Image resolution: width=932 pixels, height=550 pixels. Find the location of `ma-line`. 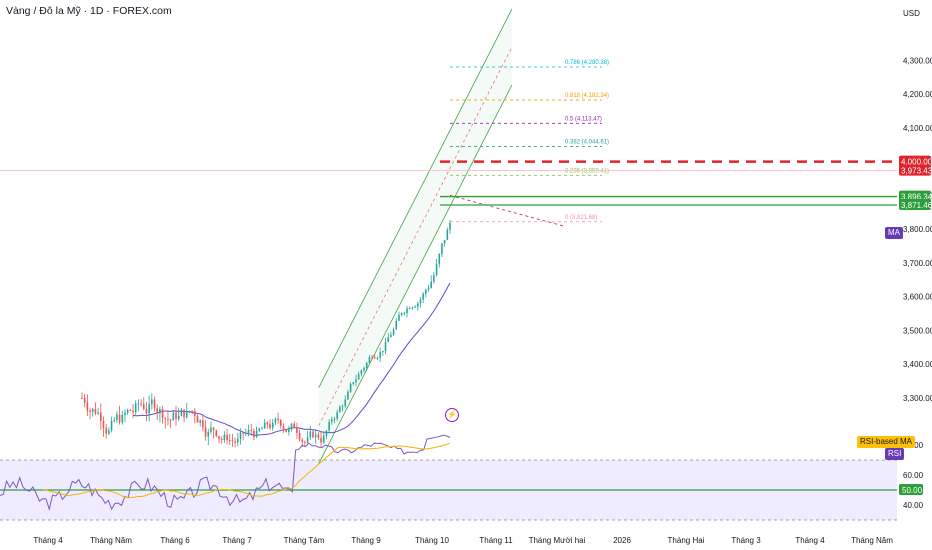

ma-line is located at coordinates (291, 359).